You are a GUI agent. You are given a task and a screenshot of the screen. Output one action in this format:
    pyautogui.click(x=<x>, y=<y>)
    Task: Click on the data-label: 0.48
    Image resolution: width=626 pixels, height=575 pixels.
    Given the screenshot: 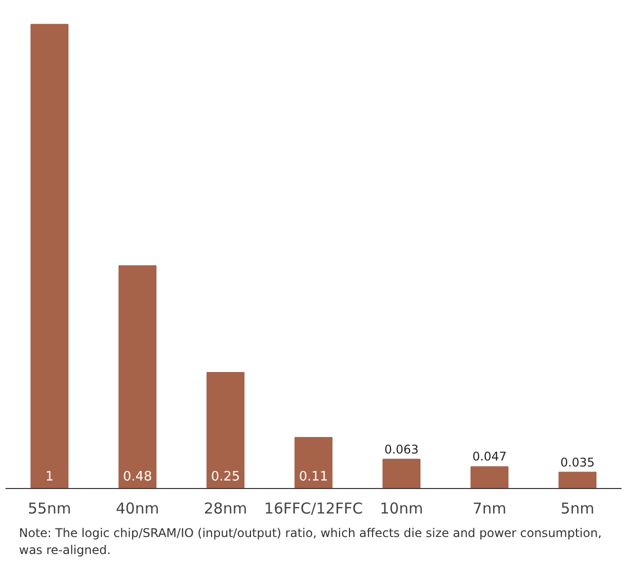 What is the action you would take?
    pyautogui.click(x=137, y=477)
    